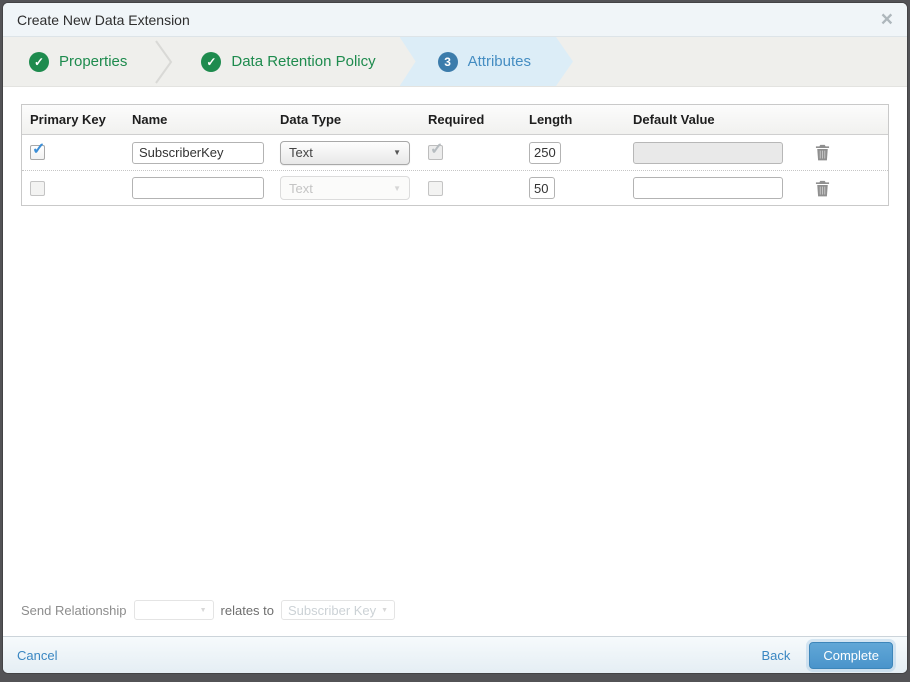  What do you see at coordinates (551, 119) in the screenshot?
I see `header-length: Length` at bounding box center [551, 119].